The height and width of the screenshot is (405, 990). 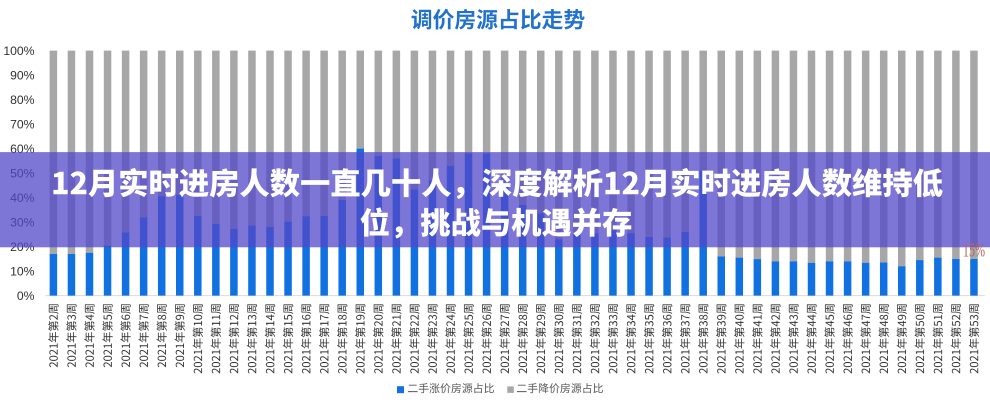 What do you see at coordinates (18, 51) in the screenshot?
I see `svg-text: 100%` at bounding box center [18, 51].